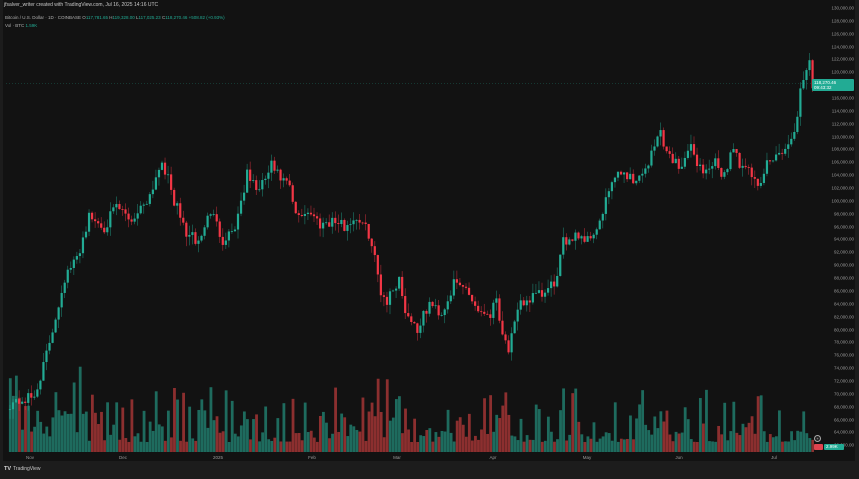  I want to click on price-tick: 112,000.00, so click(842, 124).